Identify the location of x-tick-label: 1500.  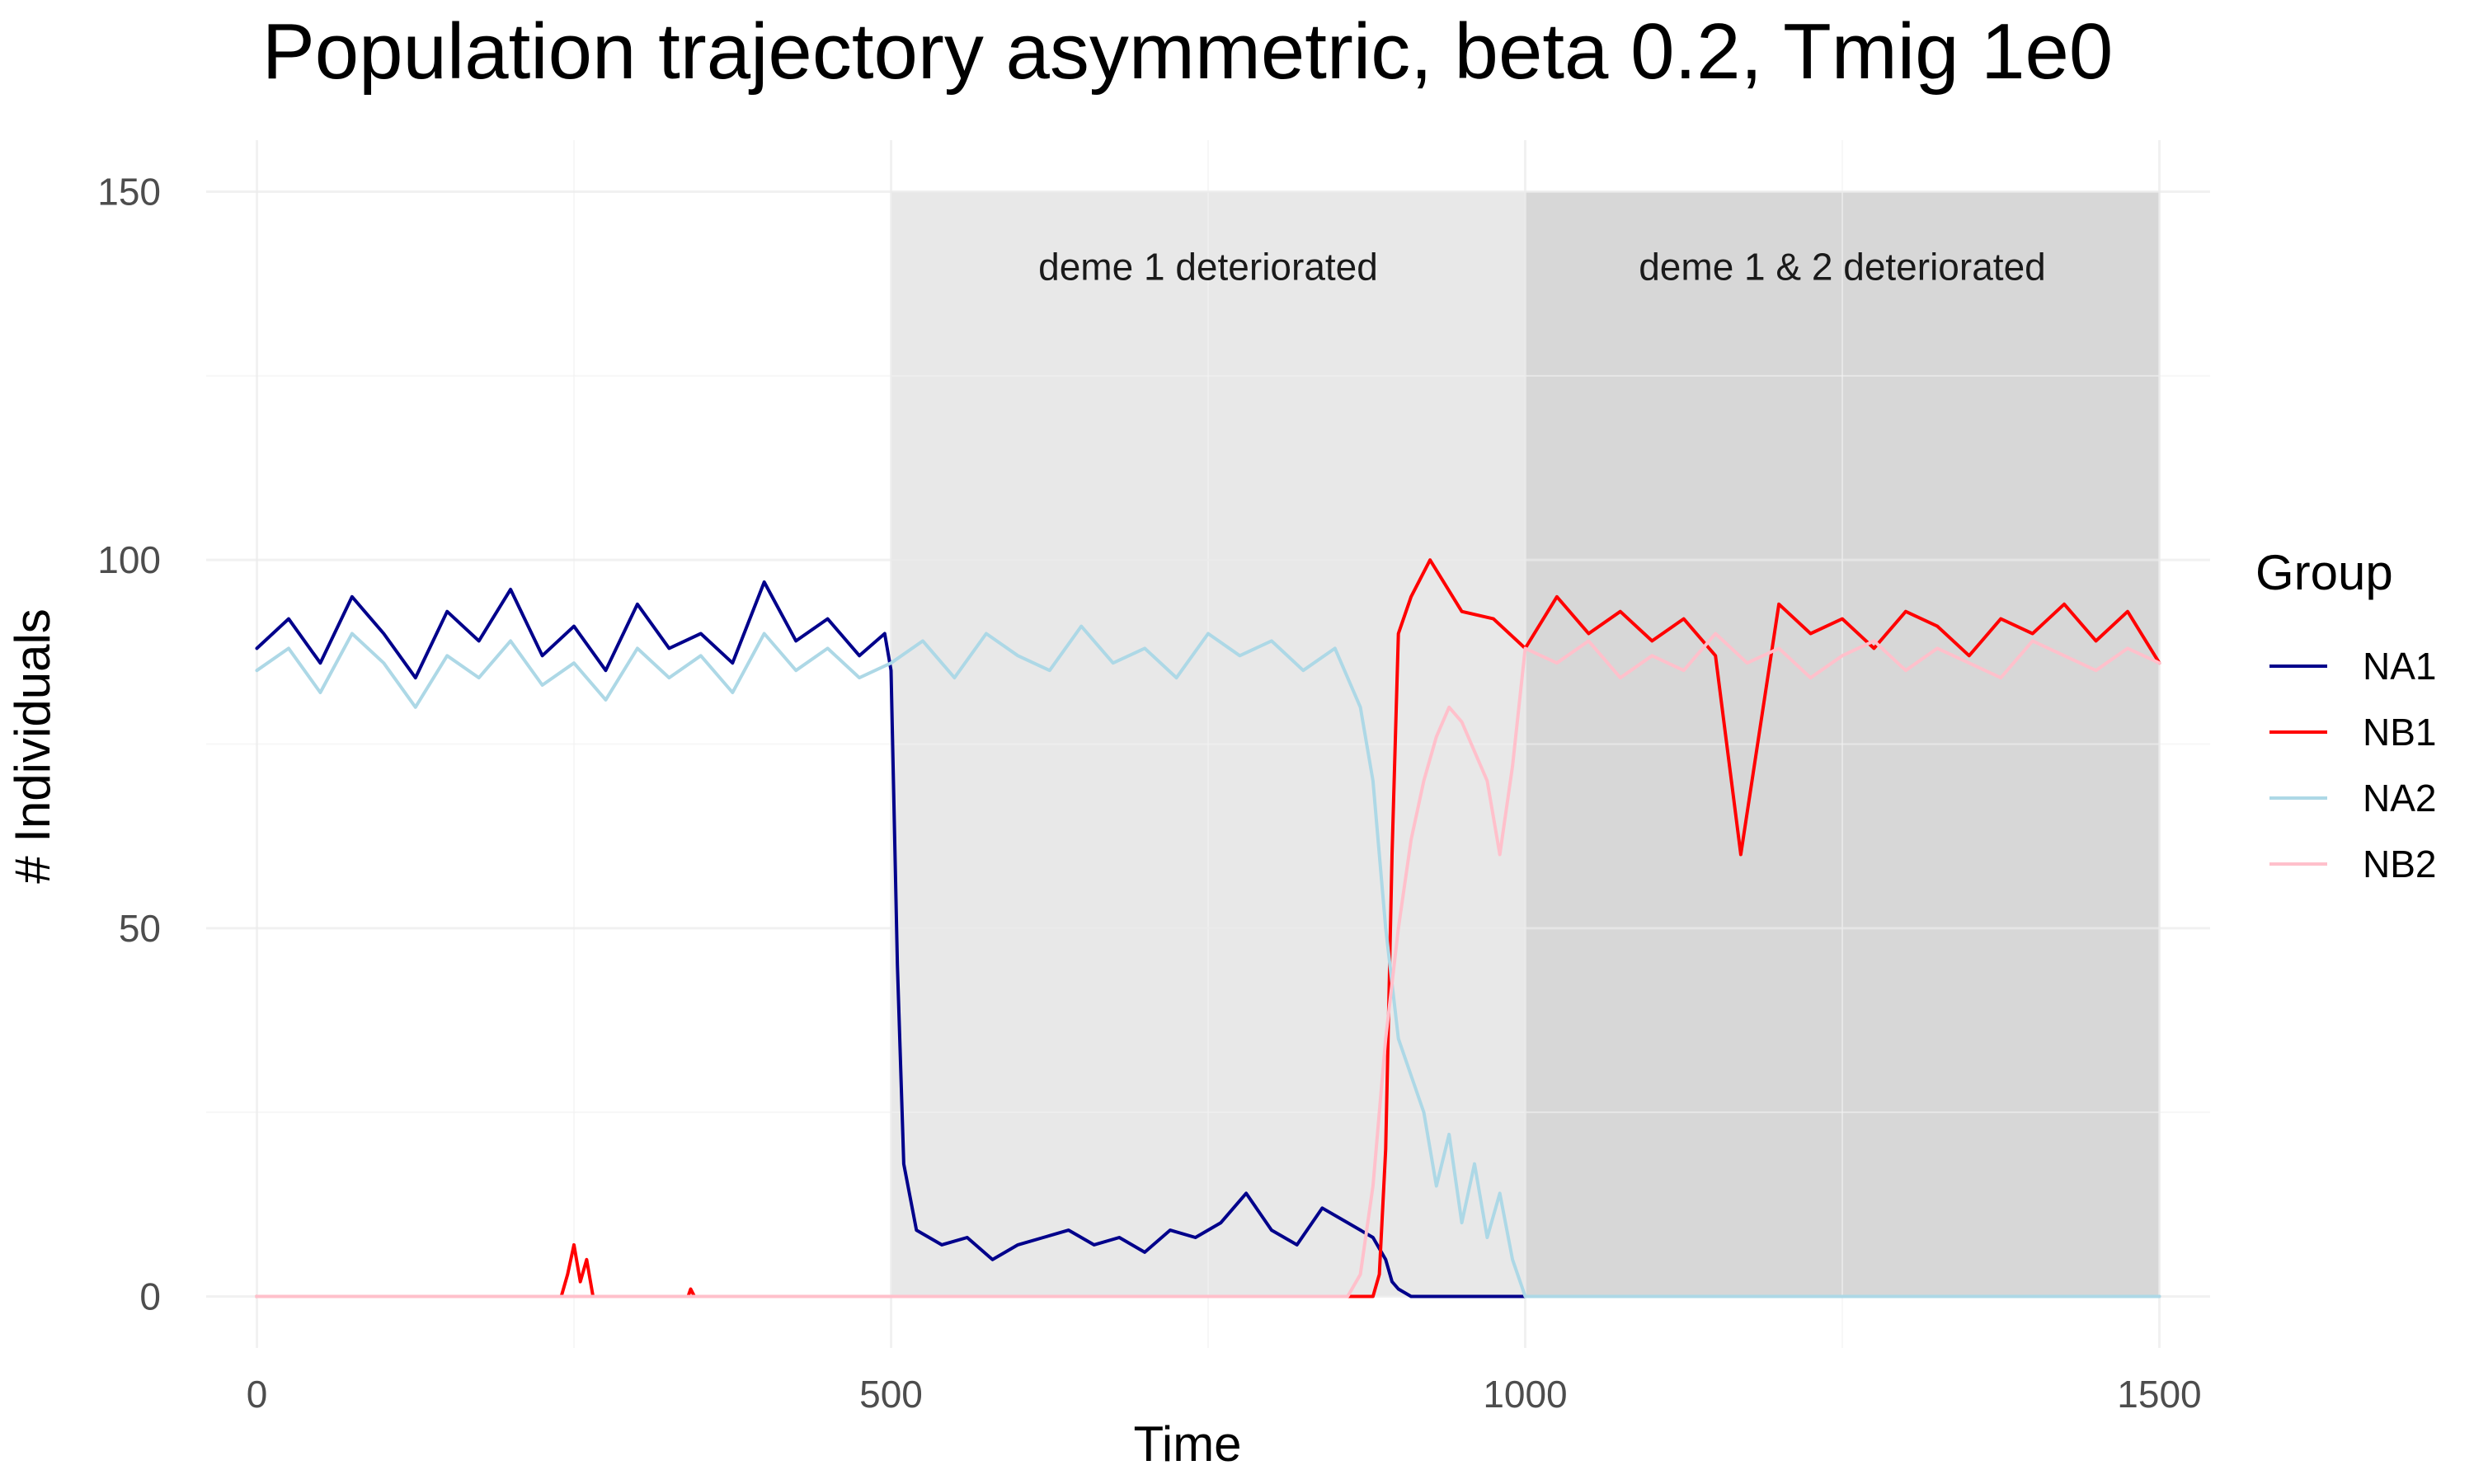
(2159, 1394).